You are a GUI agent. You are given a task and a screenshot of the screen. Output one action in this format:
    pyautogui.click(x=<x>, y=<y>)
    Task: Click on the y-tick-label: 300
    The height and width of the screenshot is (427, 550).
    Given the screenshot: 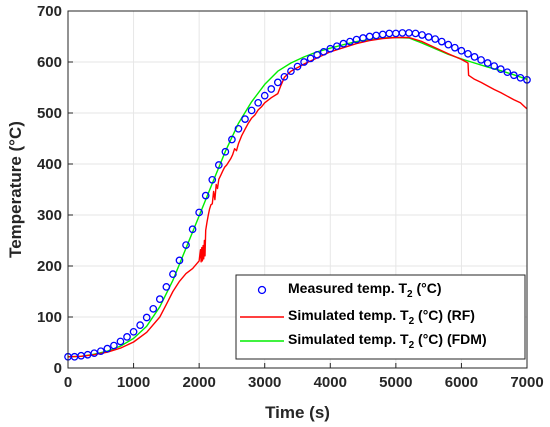 What is the action you would take?
    pyautogui.click(x=49, y=215)
    